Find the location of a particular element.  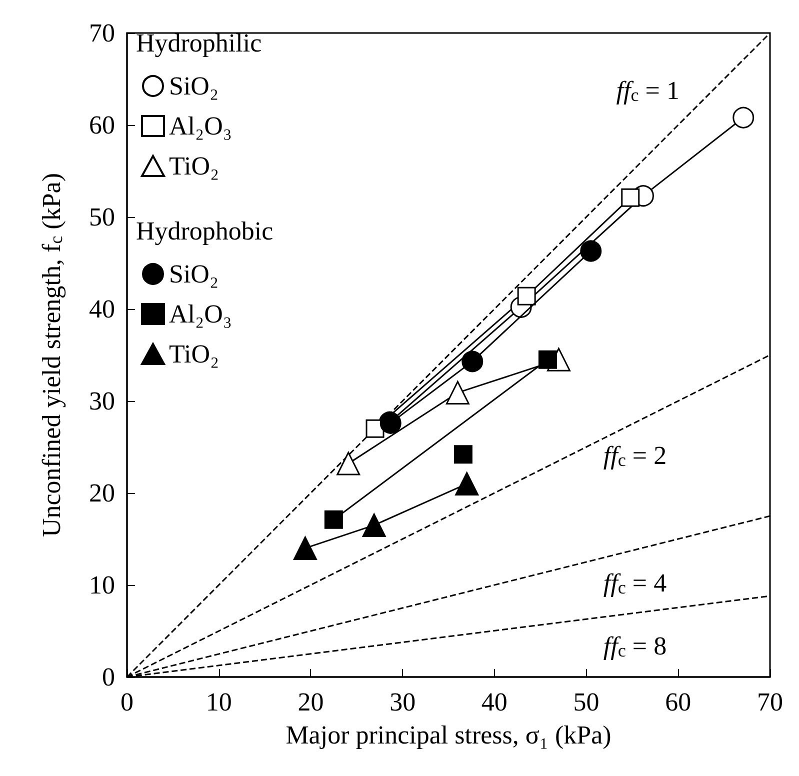

x-axis-title: Major principal stress, σ₁ (kPa) is located at coordinates (449, 735).